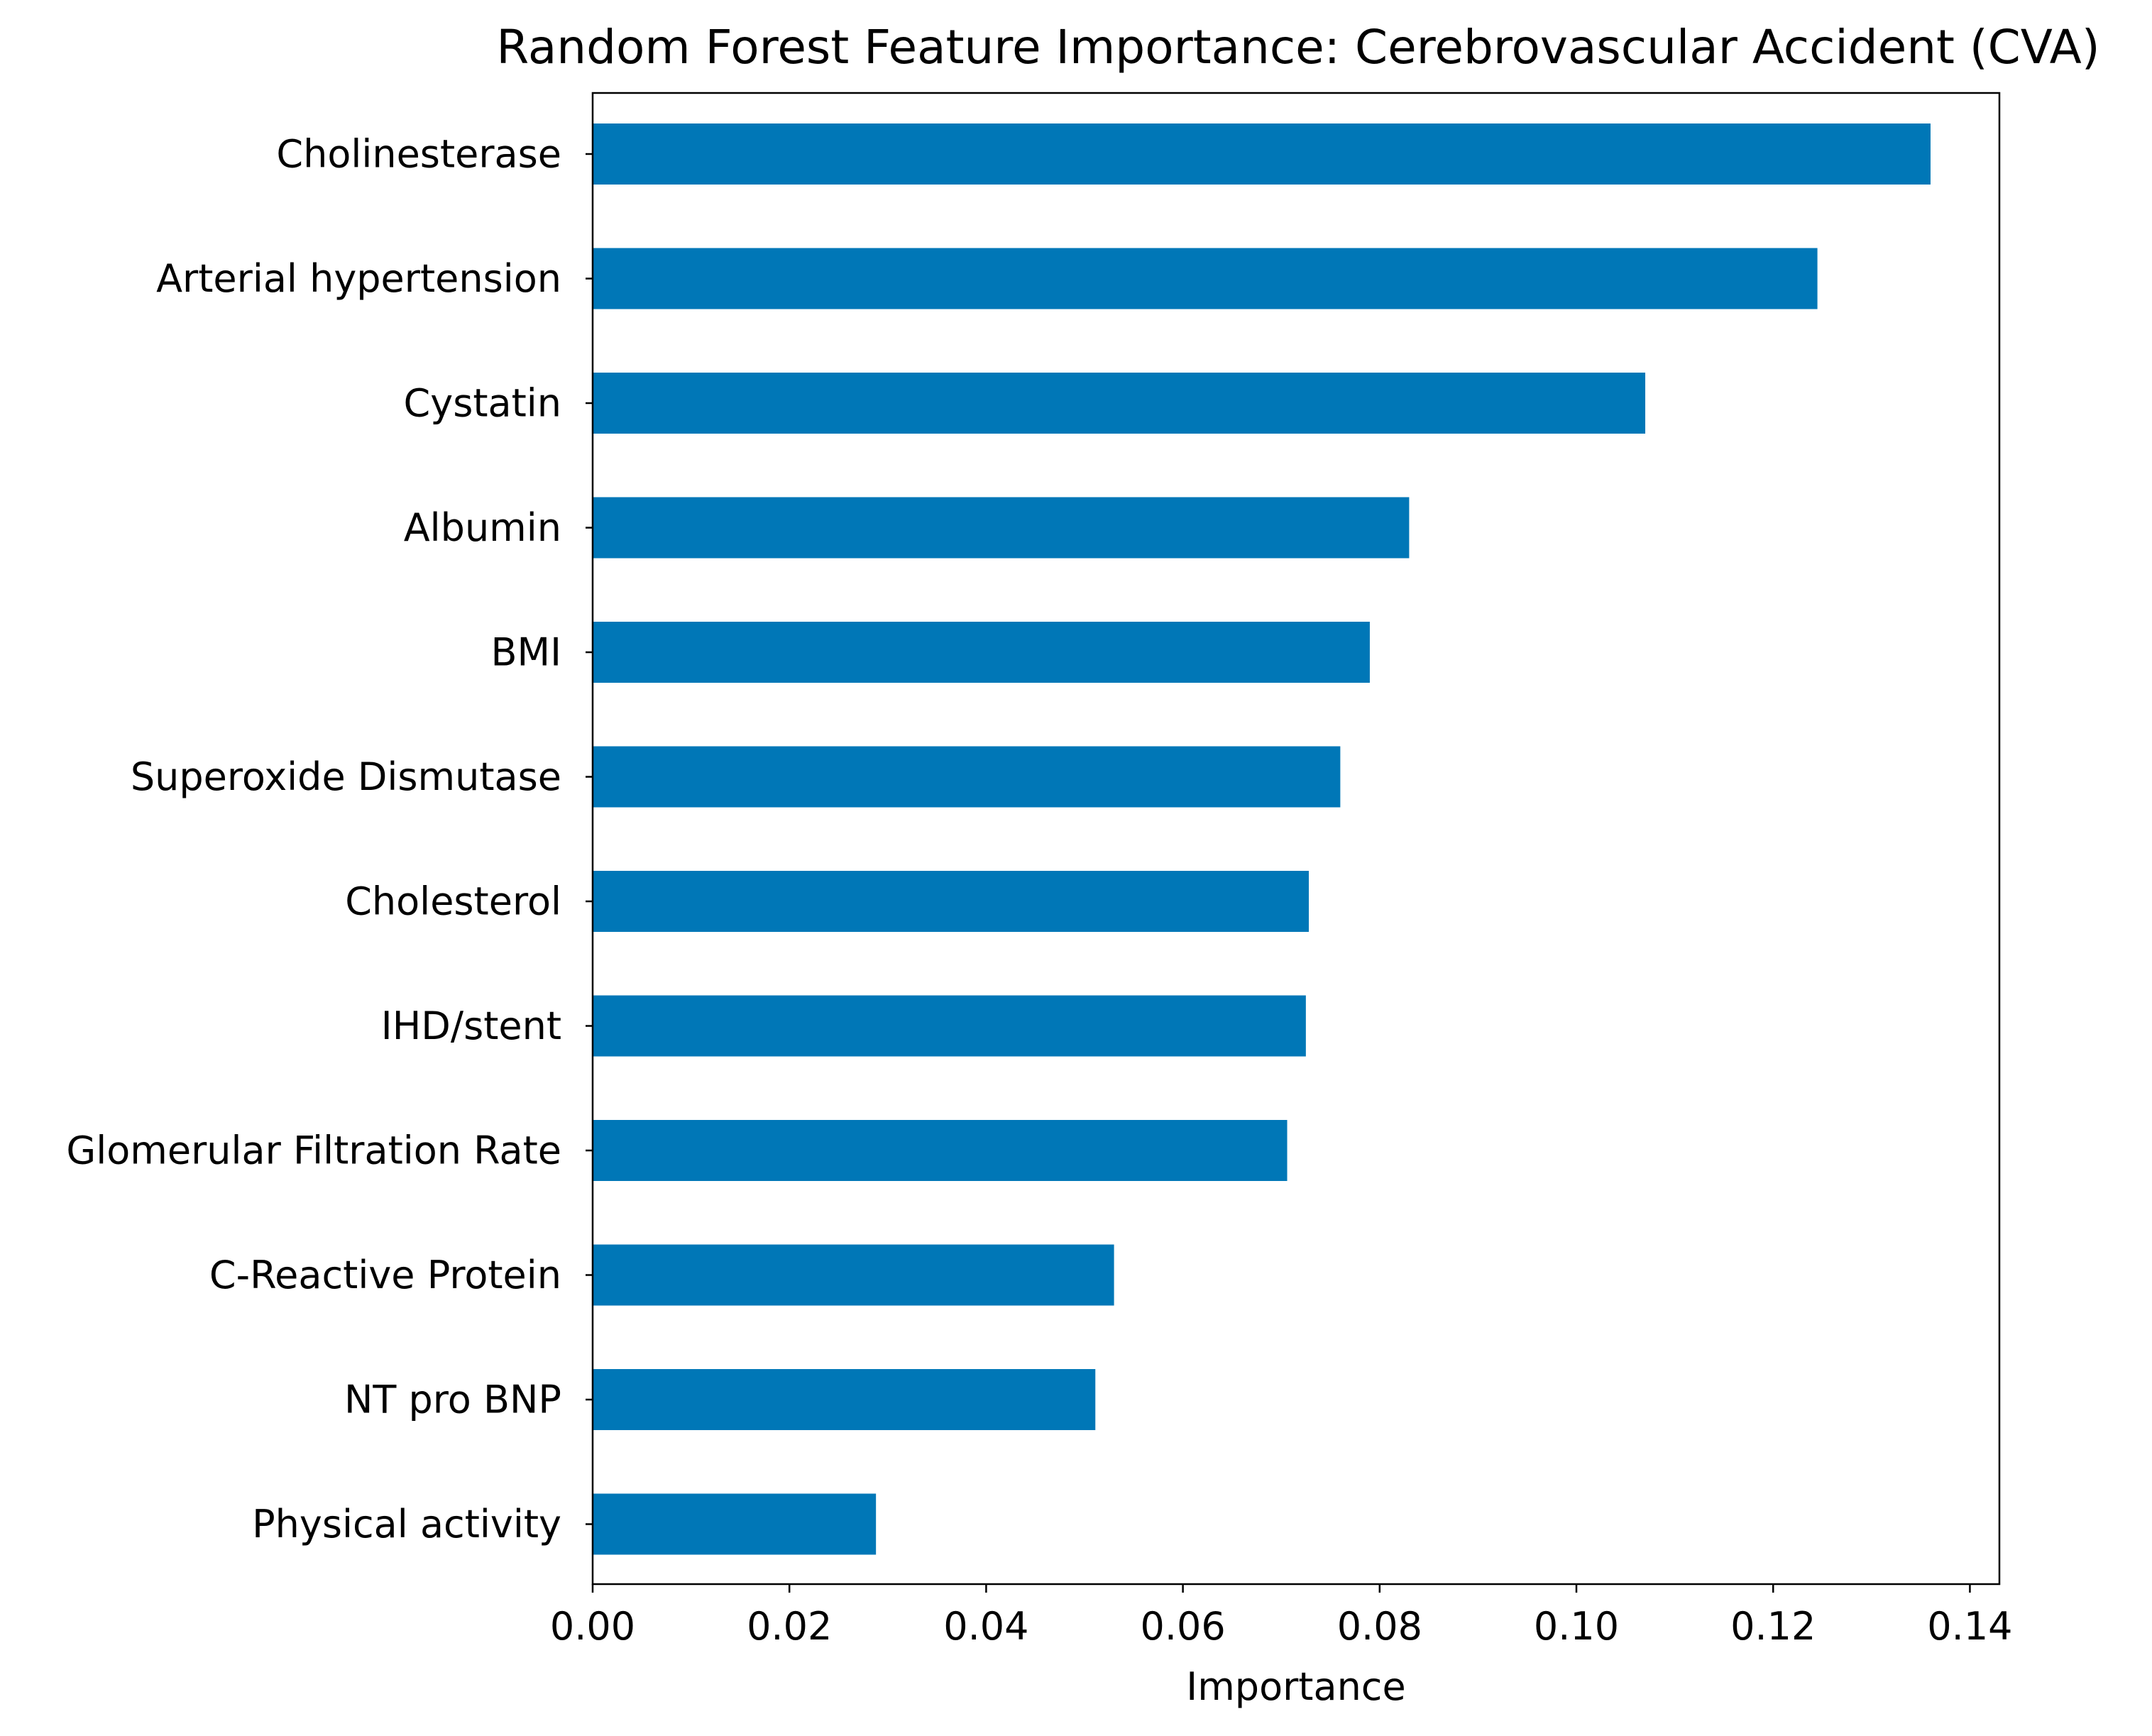 The height and width of the screenshot is (1736, 2152). I want to click on y-tick-label: Albumin, so click(482, 527).